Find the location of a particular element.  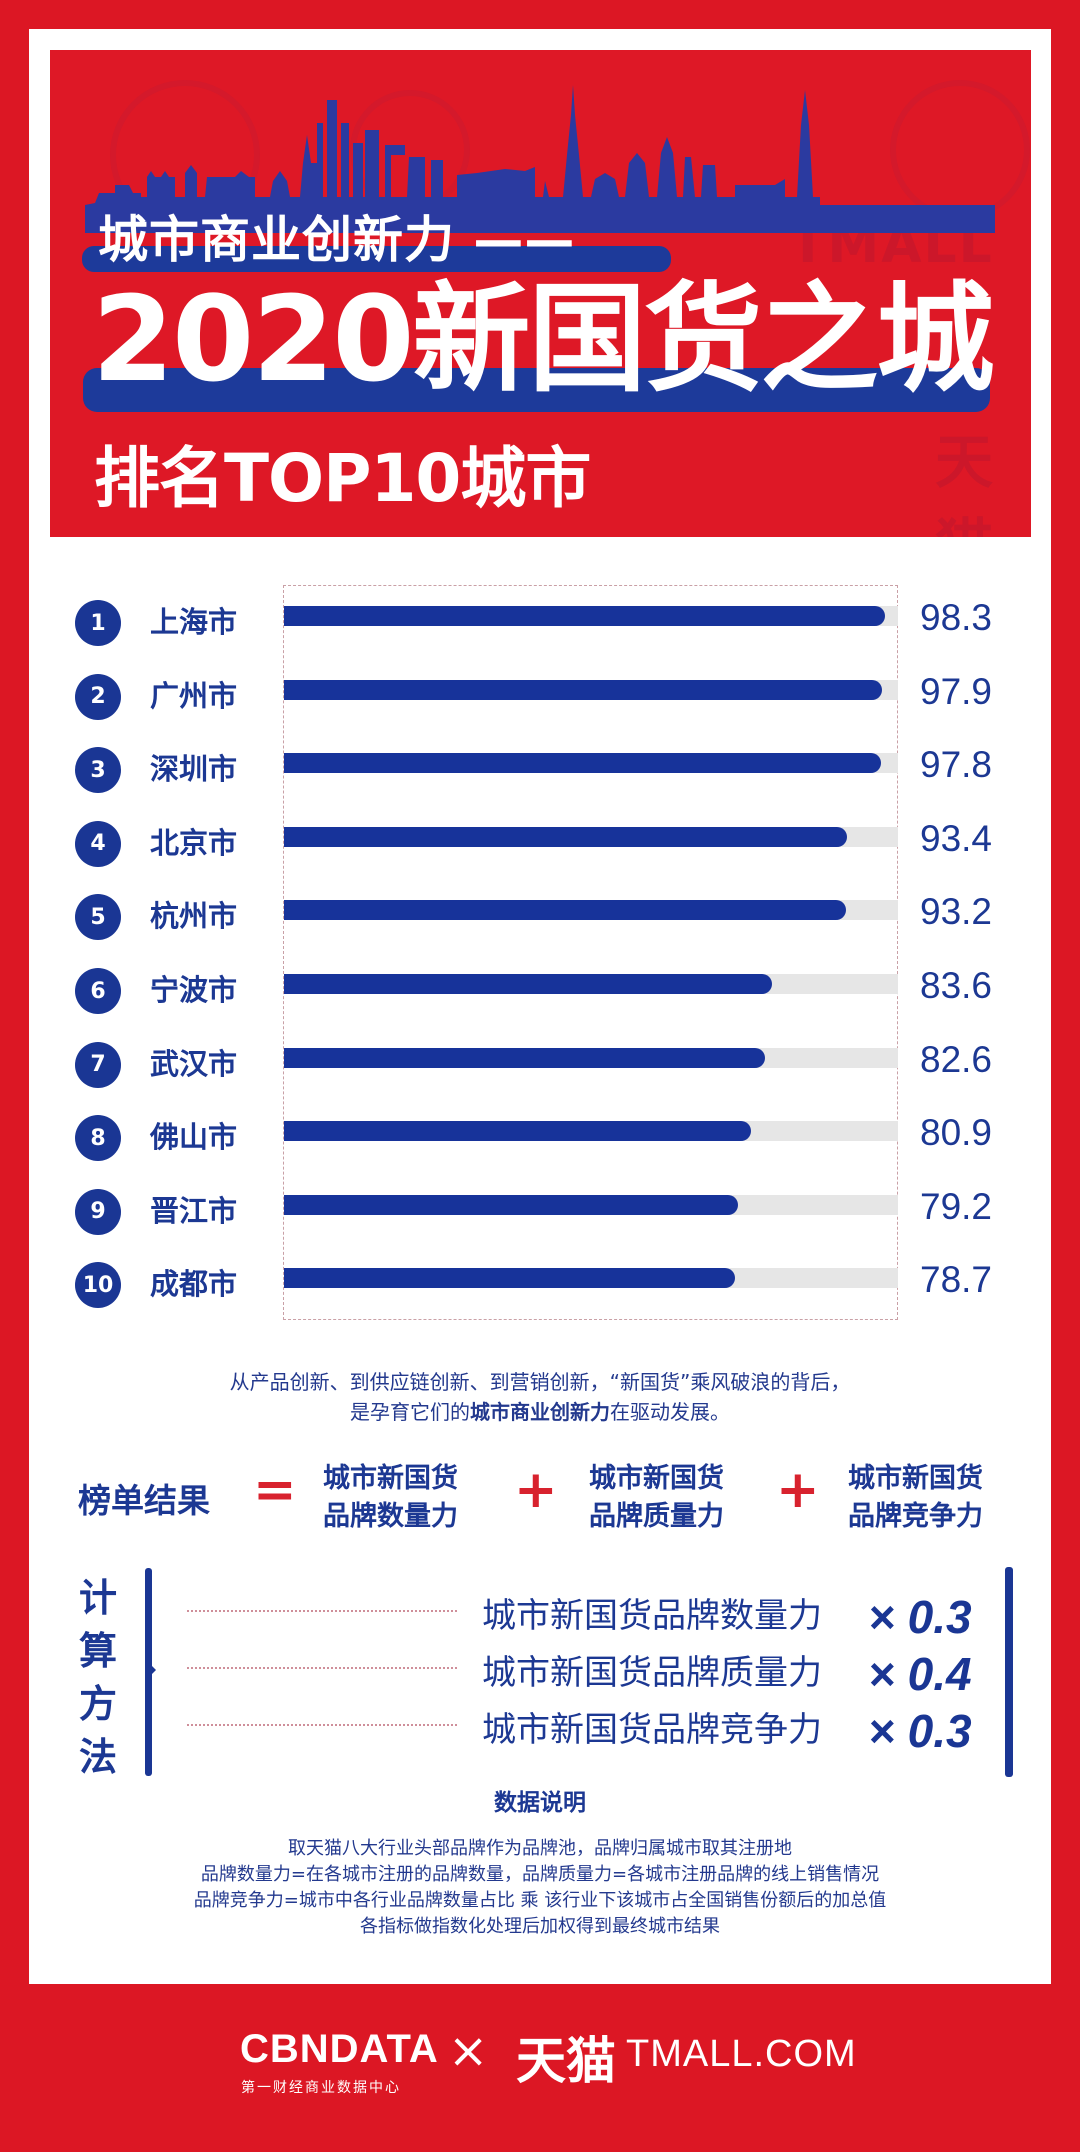

calc-label-char: 方 is located at coordinates (97, 1704).